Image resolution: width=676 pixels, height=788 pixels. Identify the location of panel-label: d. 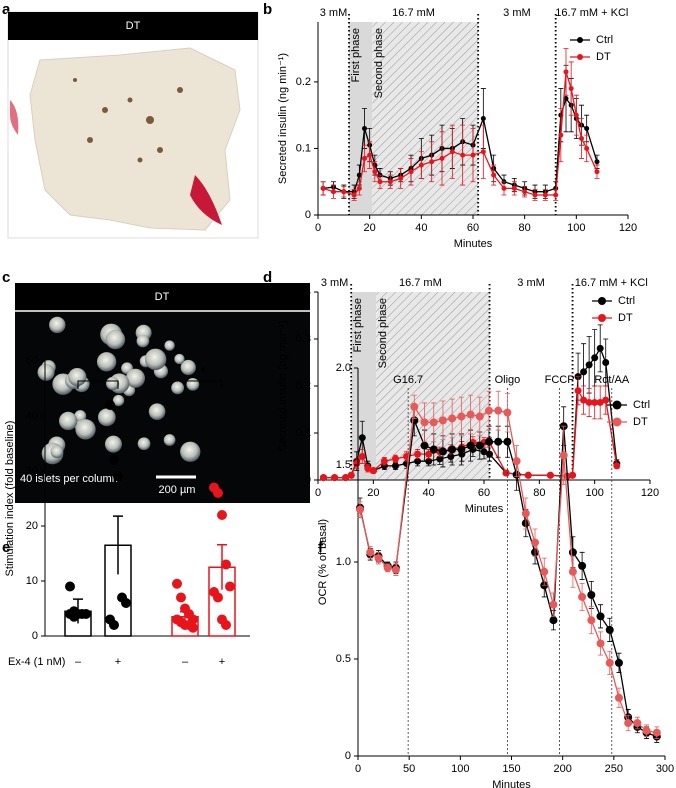
(267, 277).